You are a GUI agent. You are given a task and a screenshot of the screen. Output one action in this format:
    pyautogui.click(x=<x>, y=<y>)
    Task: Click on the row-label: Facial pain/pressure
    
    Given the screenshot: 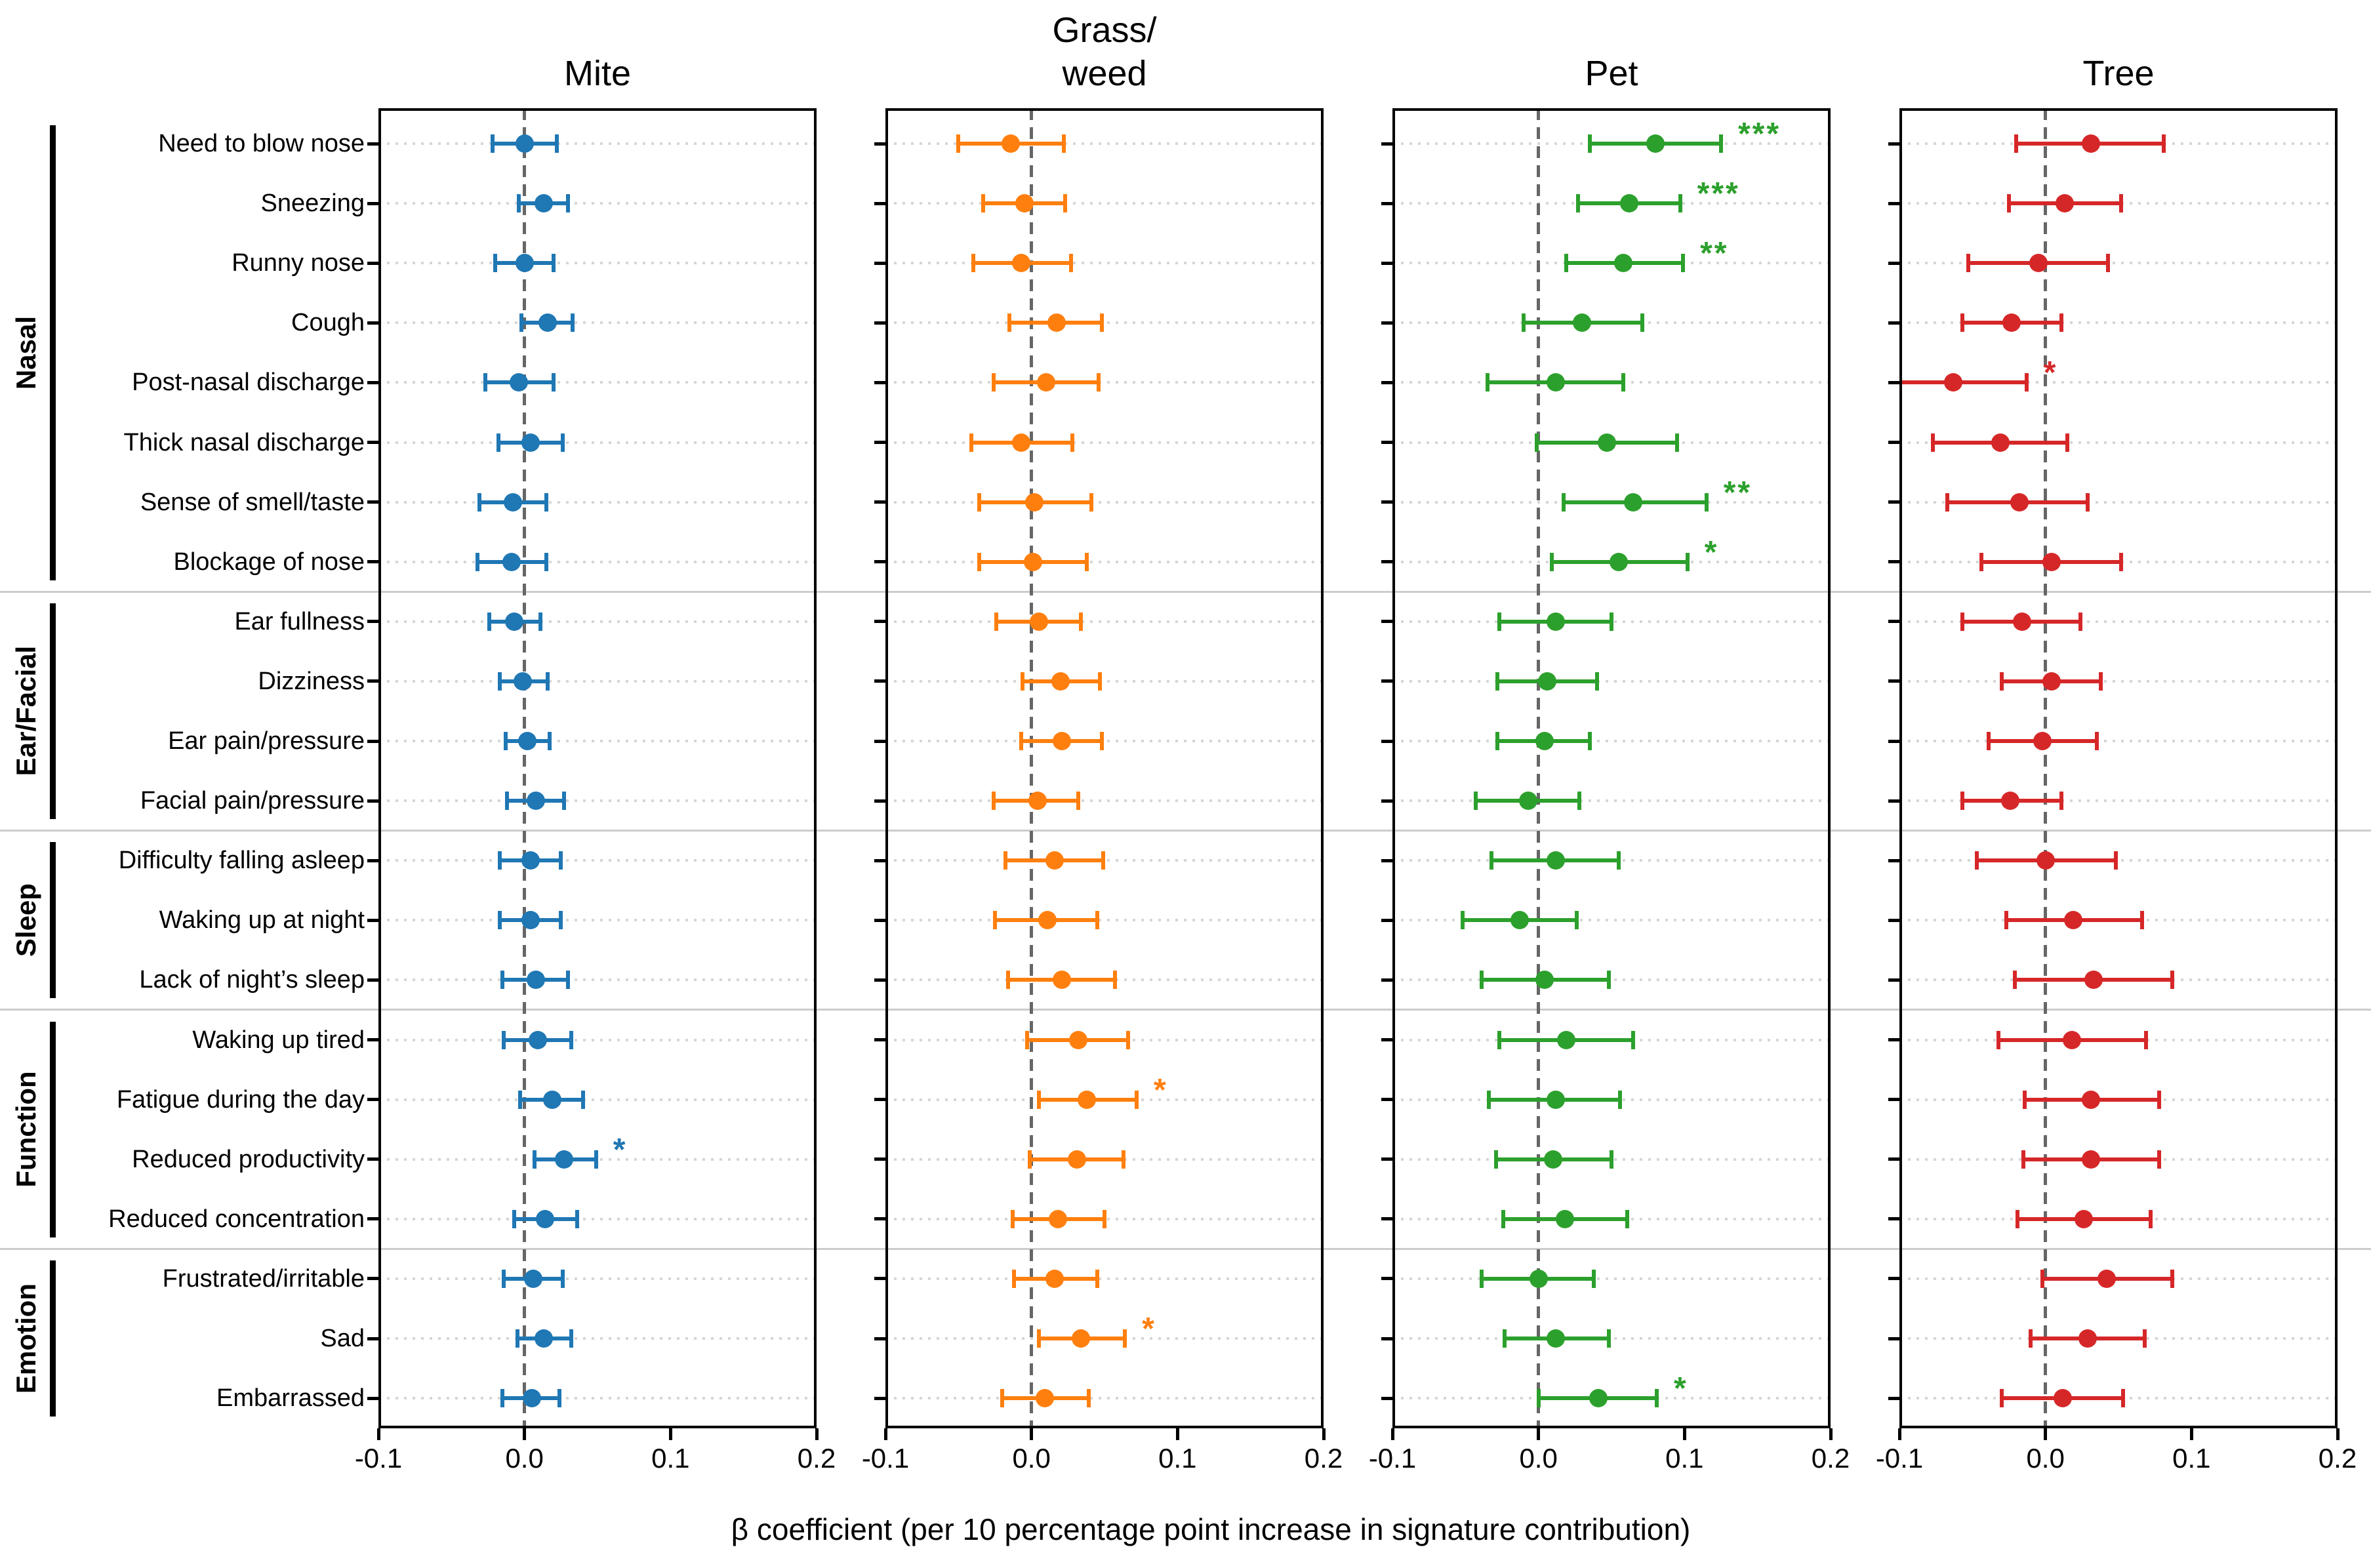 What is the action you would take?
    pyautogui.click(x=252, y=801)
    